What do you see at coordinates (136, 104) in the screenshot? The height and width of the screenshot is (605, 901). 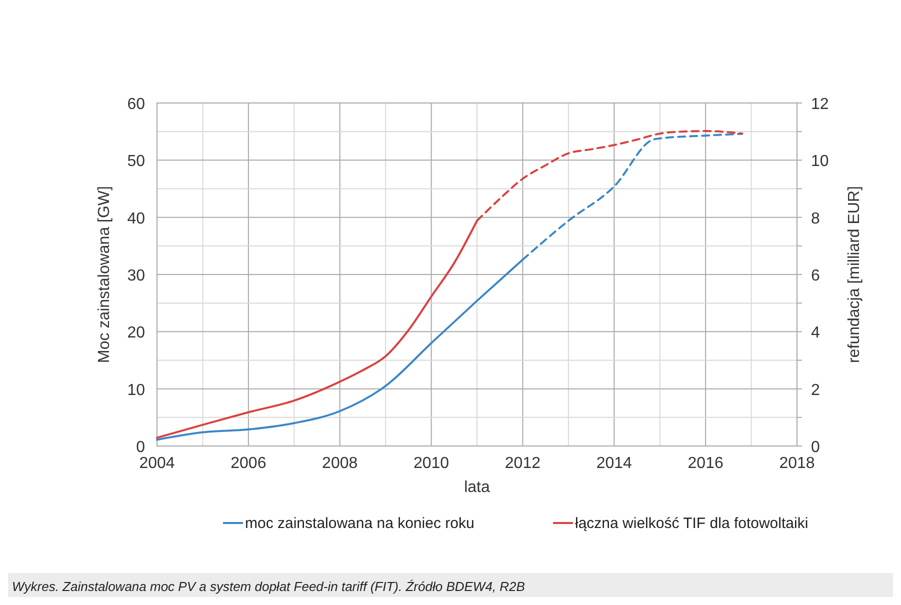 I see `y-tick-label: 60` at bounding box center [136, 104].